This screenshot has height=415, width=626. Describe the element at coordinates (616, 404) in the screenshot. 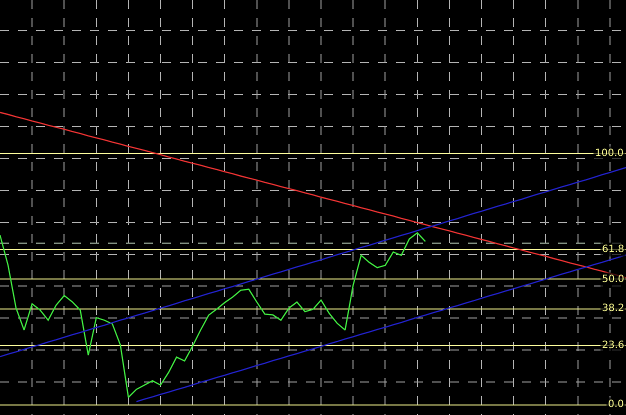

I see `y-tick-label: 0.0` at that location.